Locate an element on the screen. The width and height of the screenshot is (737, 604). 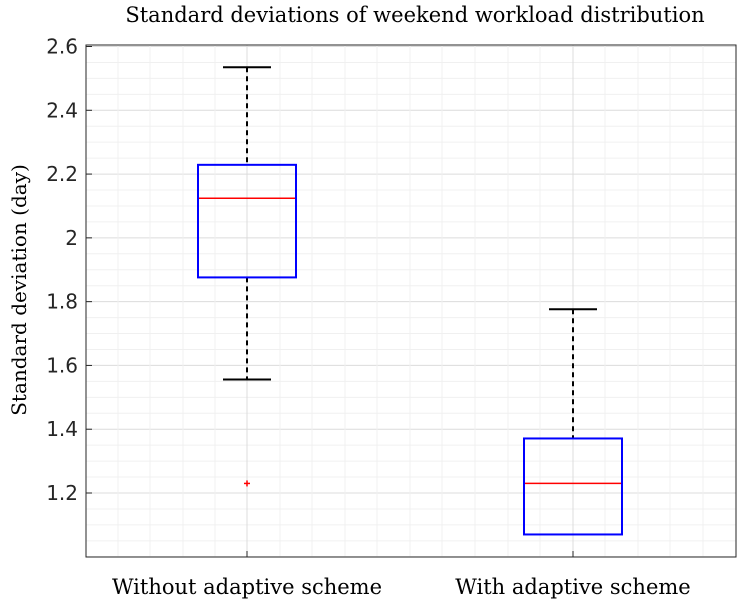
y-tick-label: 1.6 is located at coordinates (62, 365).